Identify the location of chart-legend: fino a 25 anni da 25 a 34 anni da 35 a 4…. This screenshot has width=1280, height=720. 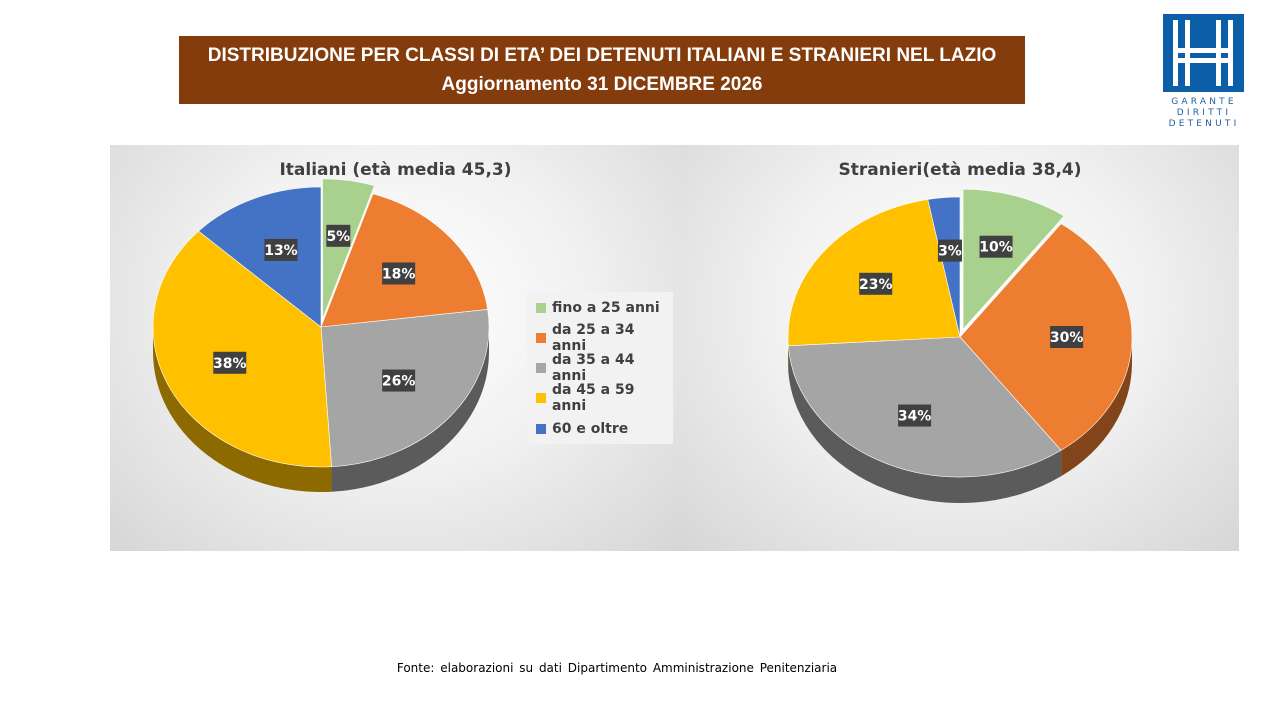
(600, 368).